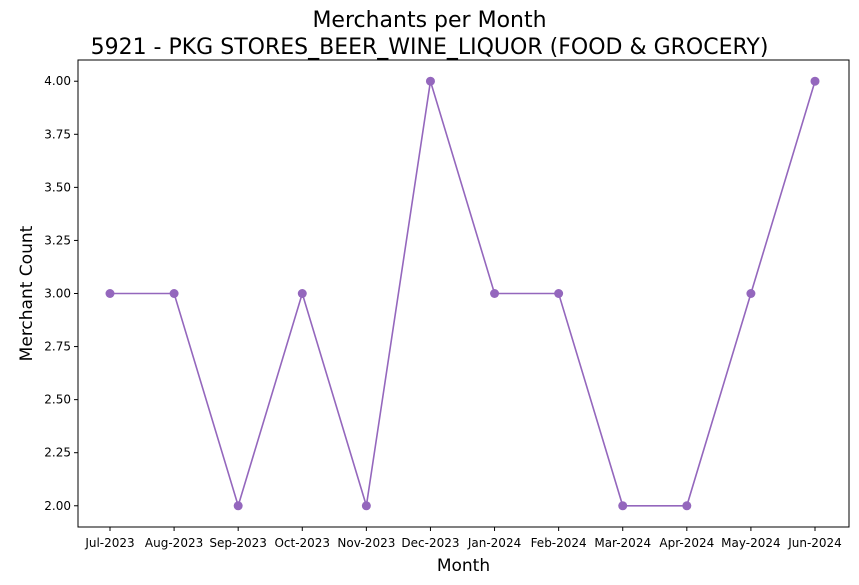 The image size is (859, 585). Describe the element at coordinates (27, 293) in the screenshot. I see `y-axis-label: Merchant Count` at that location.